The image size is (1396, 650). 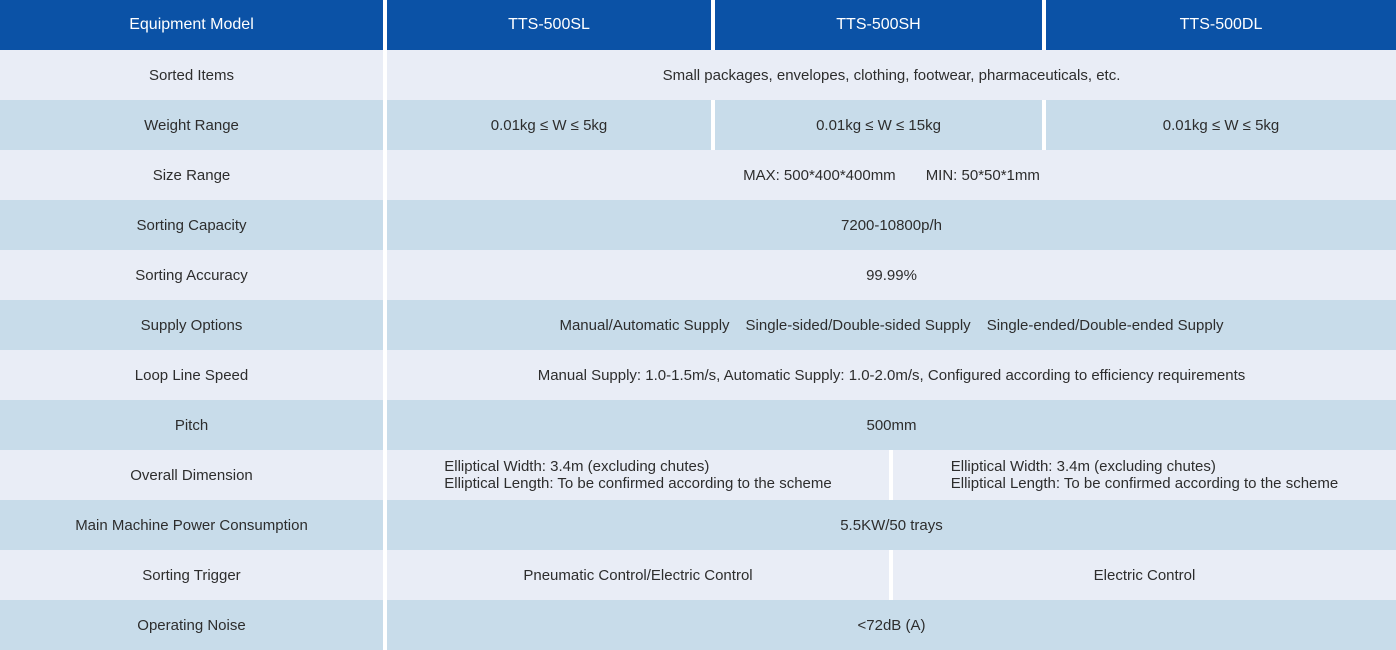 What do you see at coordinates (193, 575) in the screenshot?
I see `row-label-sorting-trigger: Sorting Trigger` at bounding box center [193, 575].